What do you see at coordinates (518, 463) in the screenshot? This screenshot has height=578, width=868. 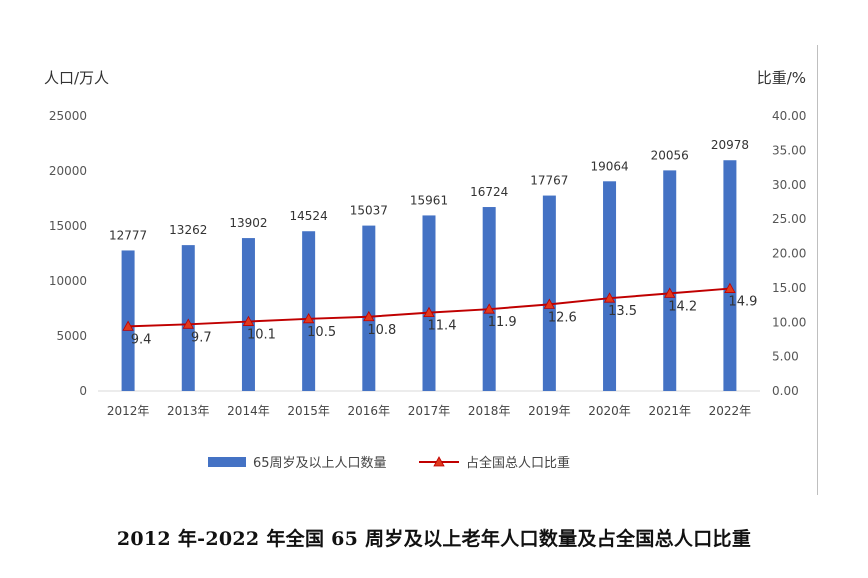 I see `legend-line-label: 占全国总人口比重` at bounding box center [518, 463].